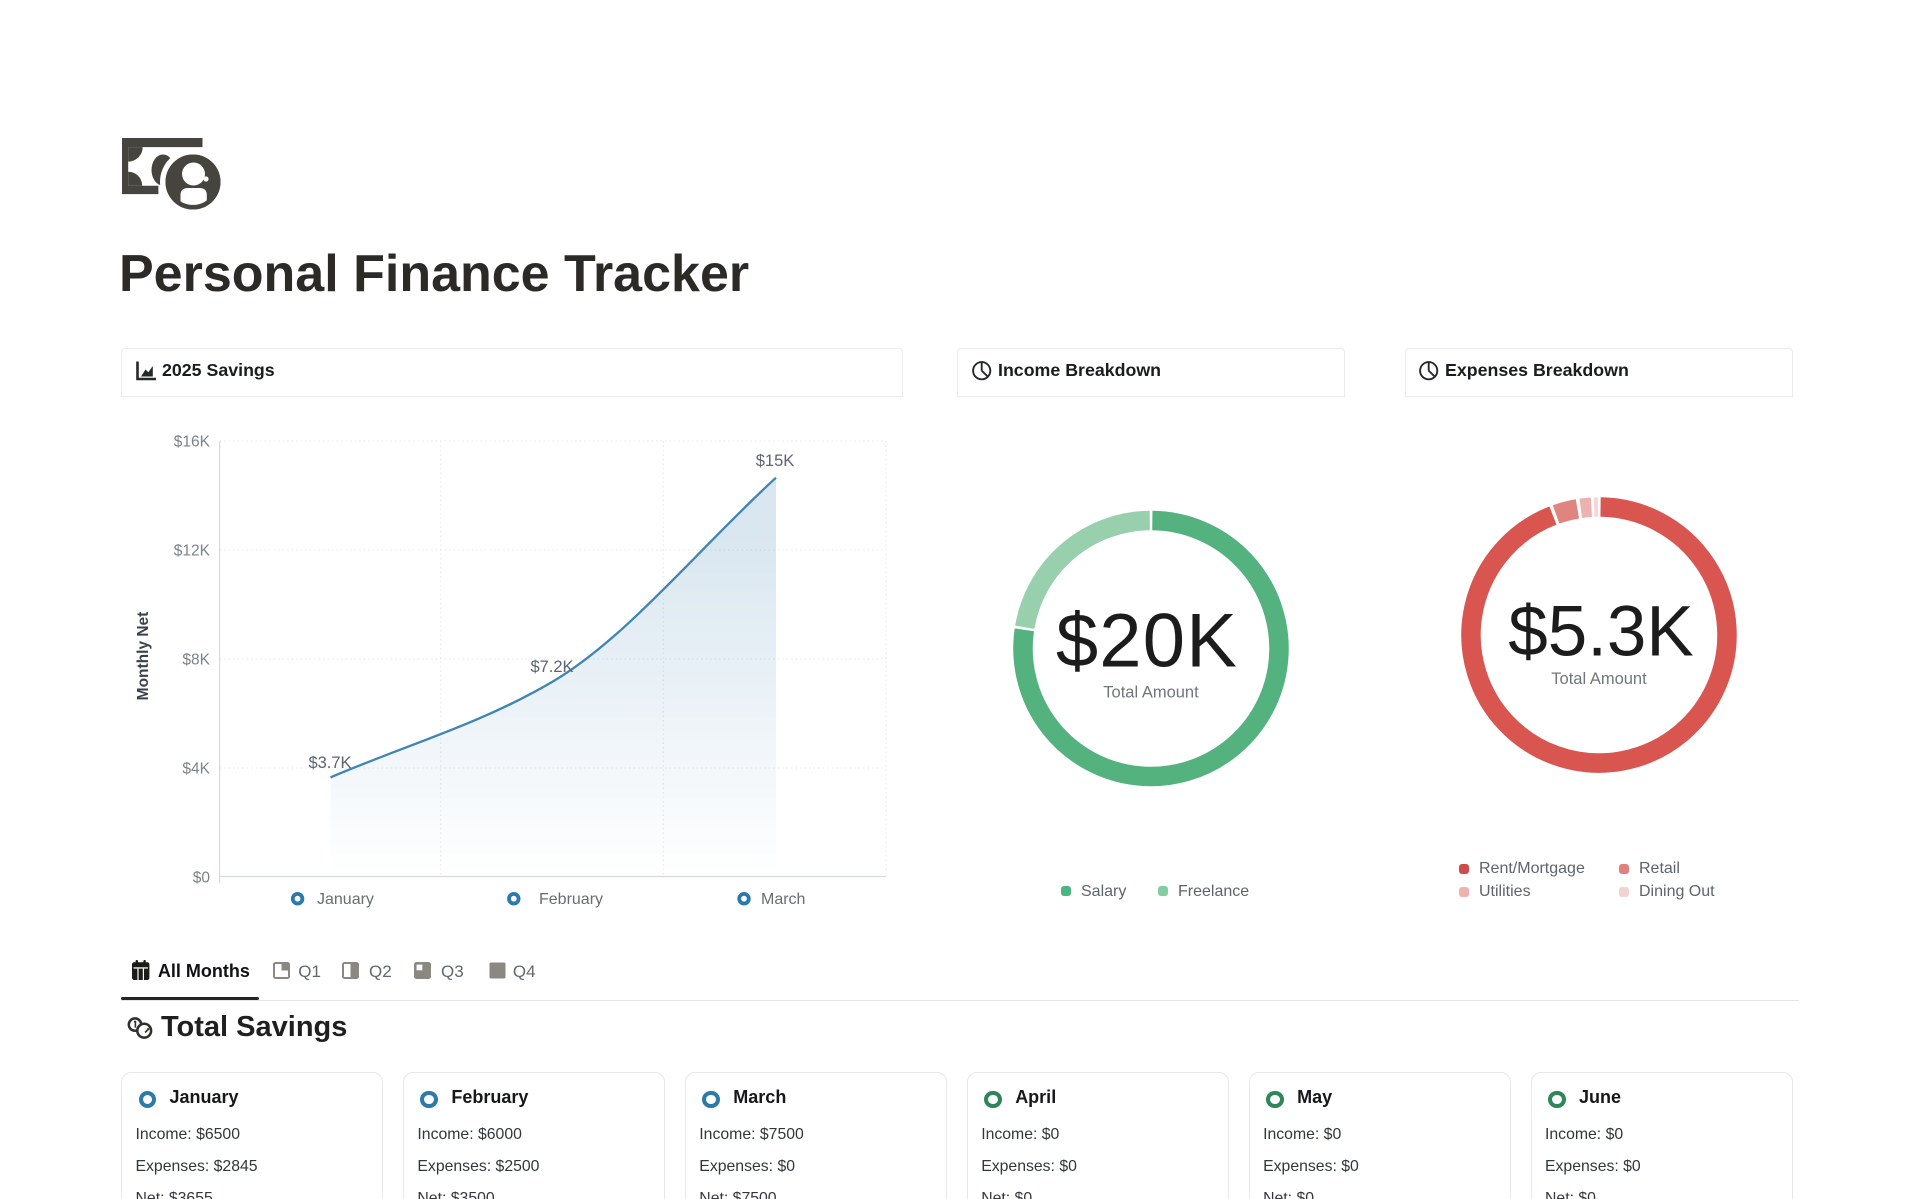  I want to click on svg-text: $15K, so click(775, 461).